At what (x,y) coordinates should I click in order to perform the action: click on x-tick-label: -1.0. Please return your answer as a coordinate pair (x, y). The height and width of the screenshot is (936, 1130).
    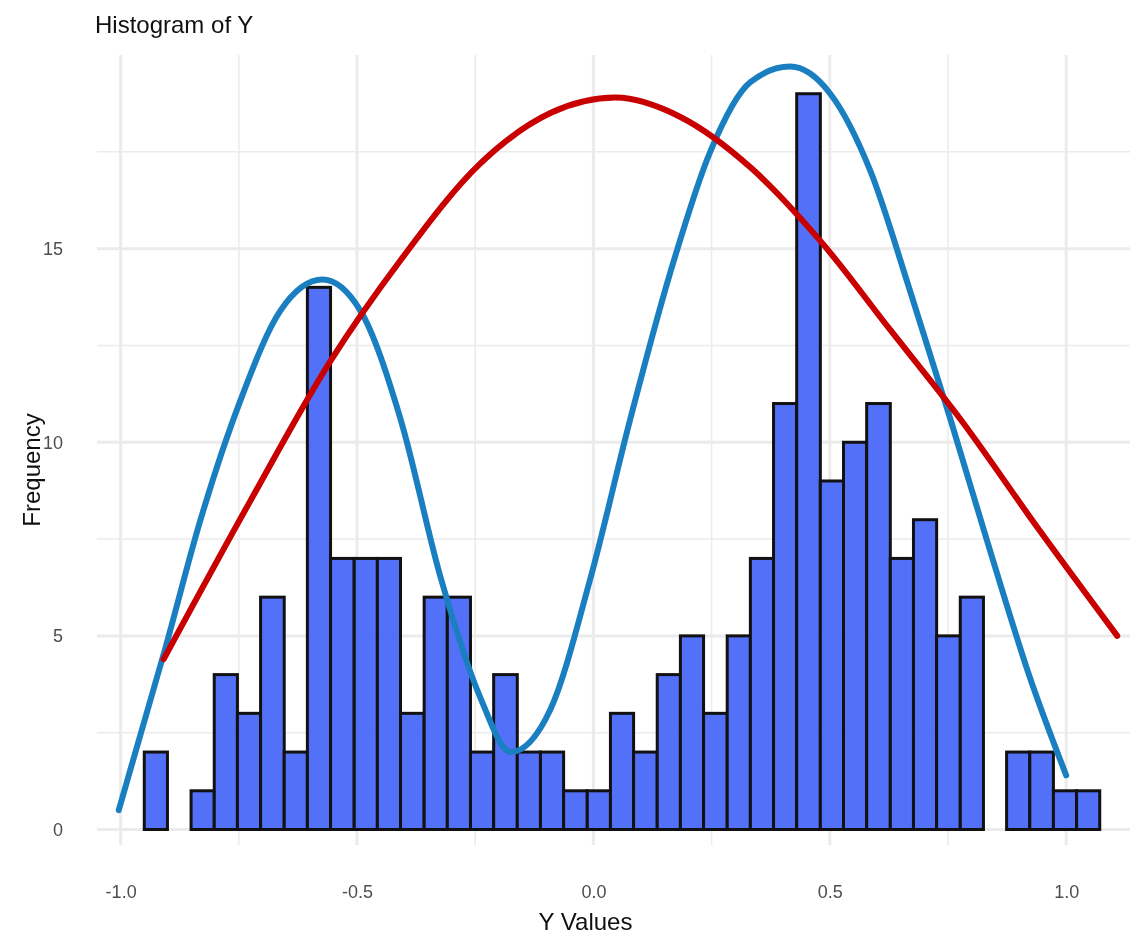
    Looking at the image, I should click on (121, 891).